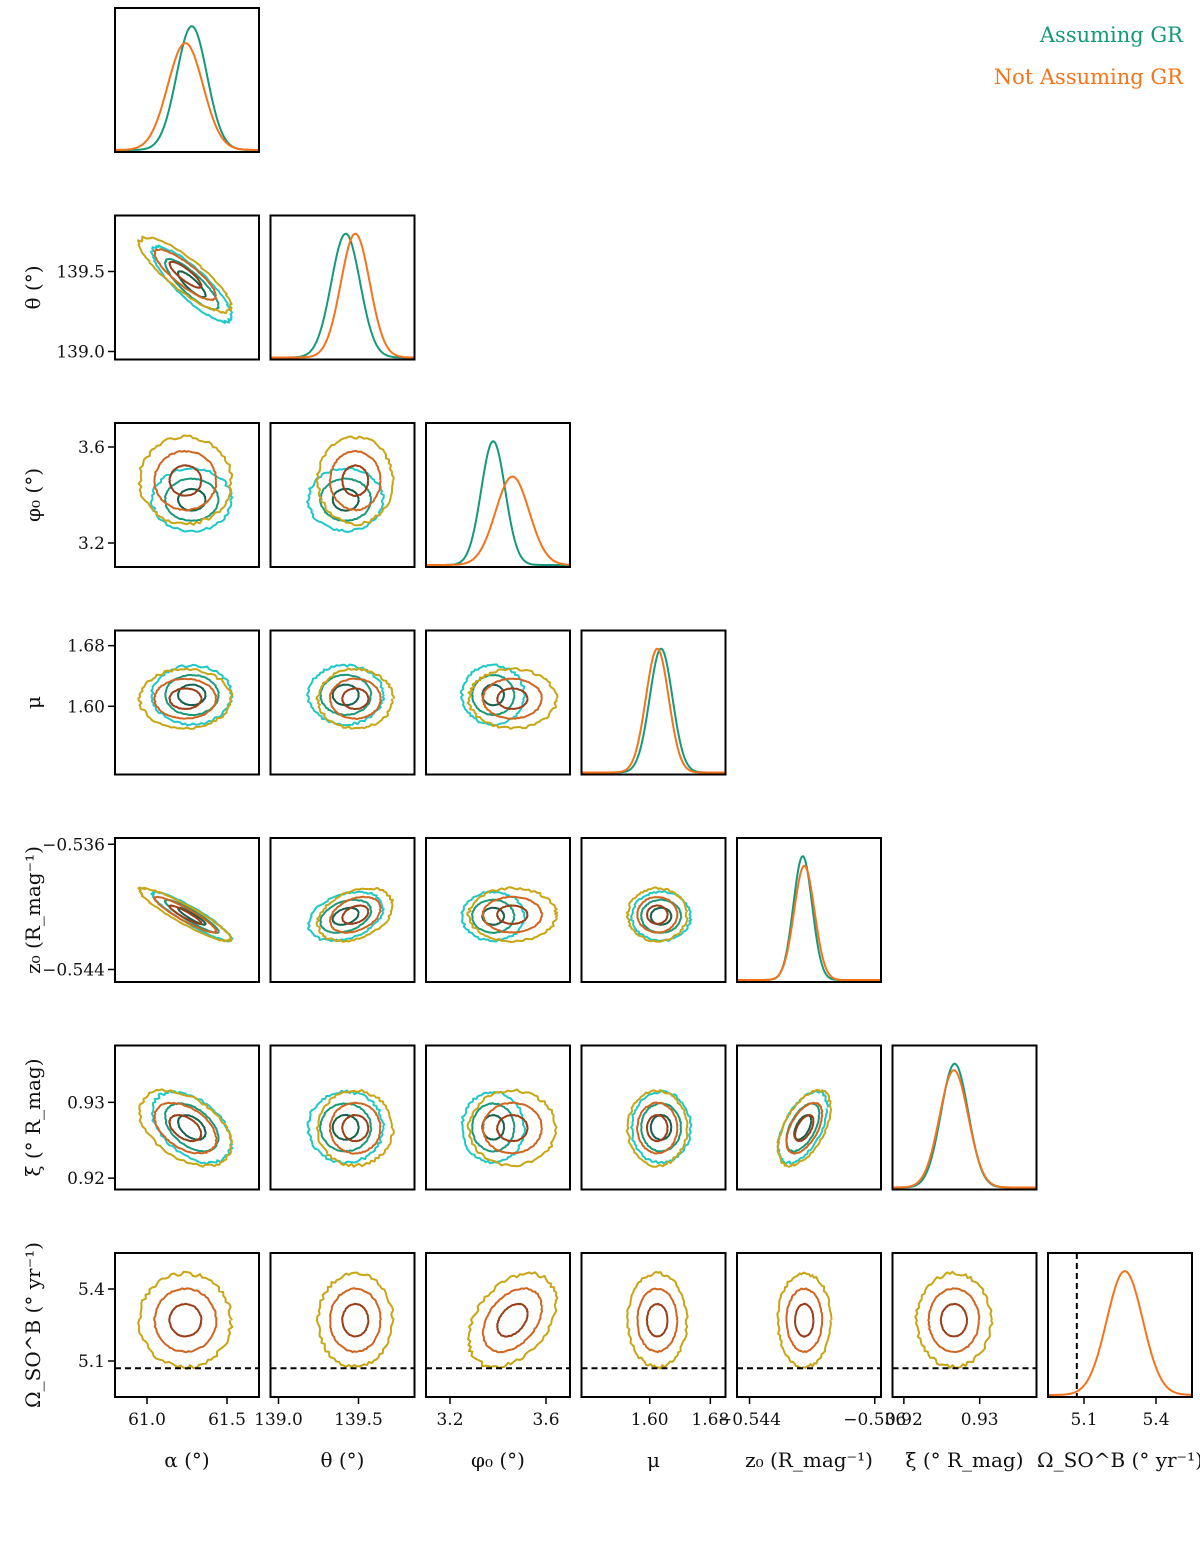 The height and width of the screenshot is (1543, 1200). Describe the element at coordinates (1118, 1460) in the screenshot. I see `x-axis-label-omega: Ω_SO^B (° yr⁻¹)` at that location.